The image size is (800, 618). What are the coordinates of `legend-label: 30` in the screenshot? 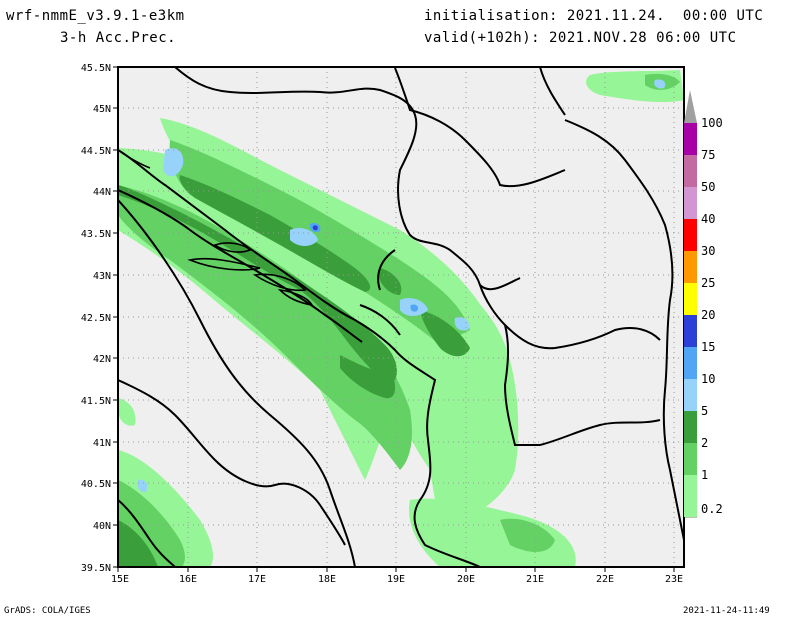 It's located at (708, 251).